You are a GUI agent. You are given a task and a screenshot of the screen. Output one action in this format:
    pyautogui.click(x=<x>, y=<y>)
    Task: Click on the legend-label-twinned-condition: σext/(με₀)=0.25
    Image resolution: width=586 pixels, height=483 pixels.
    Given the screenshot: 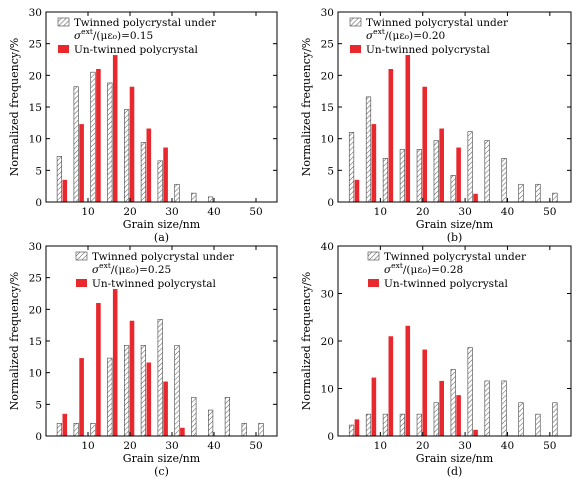 What is the action you would take?
    pyautogui.click(x=131, y=268)
    